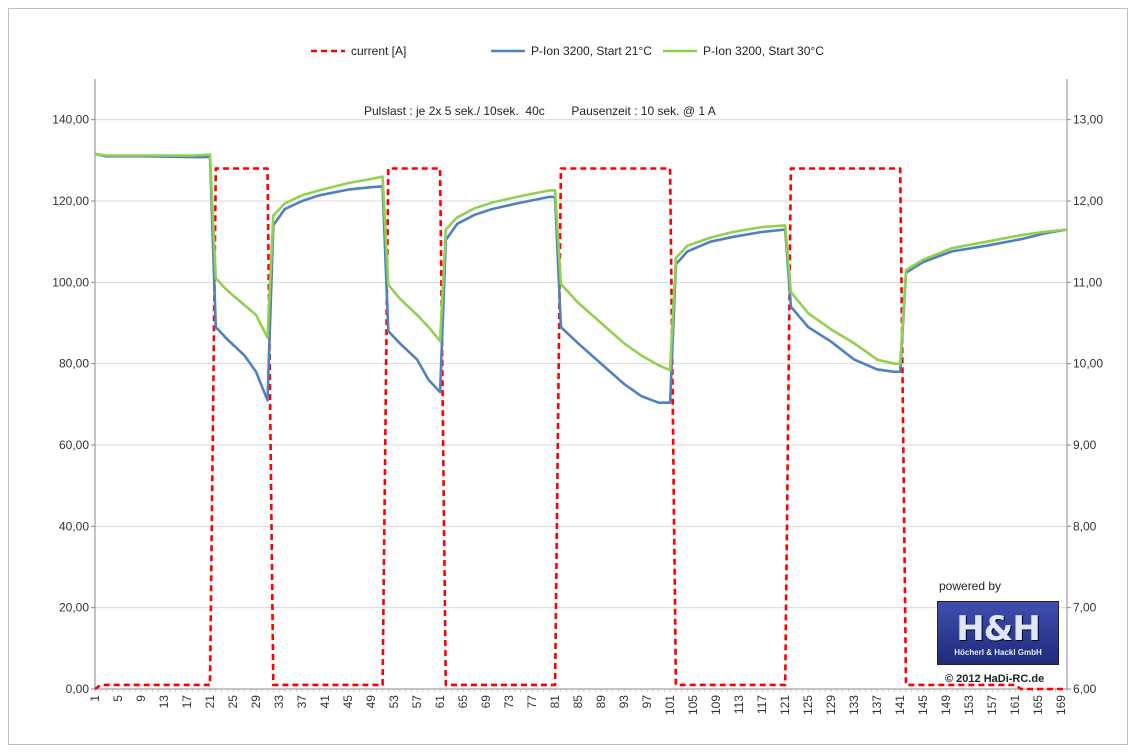  Describe the element at coordinates (1085, 689) in the screenshot. I see `y-right-tick-label: 6,00` at that location.